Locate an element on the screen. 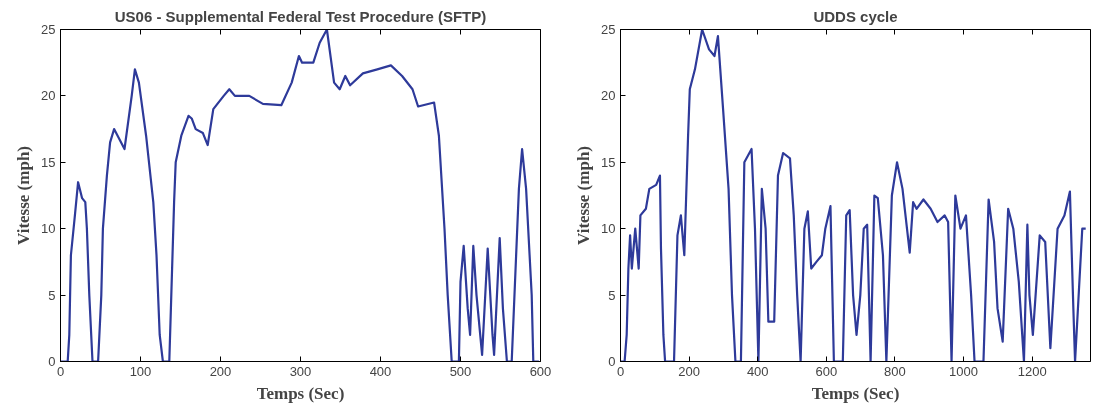 This screenshot has height=415, width=1100. x-tick-label: 800 is located at coordinates (895, 371).